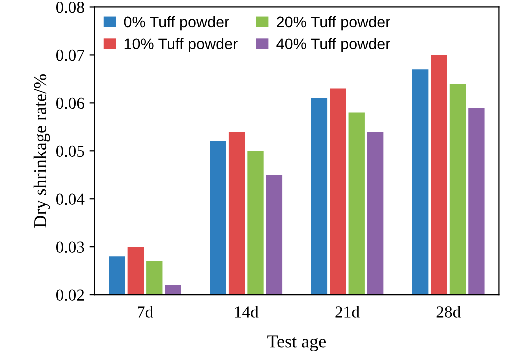 This screenshot has height=362, width=512. I want to click on legend-label: 0% Tuff powder, so click(177, 23).